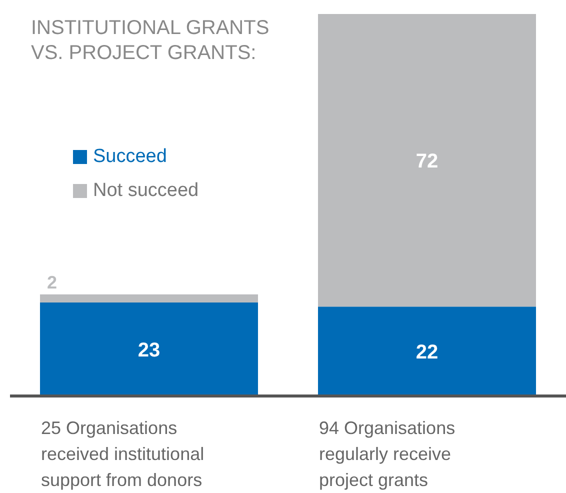  I want to click on data-label: 2, so click(52, 282).